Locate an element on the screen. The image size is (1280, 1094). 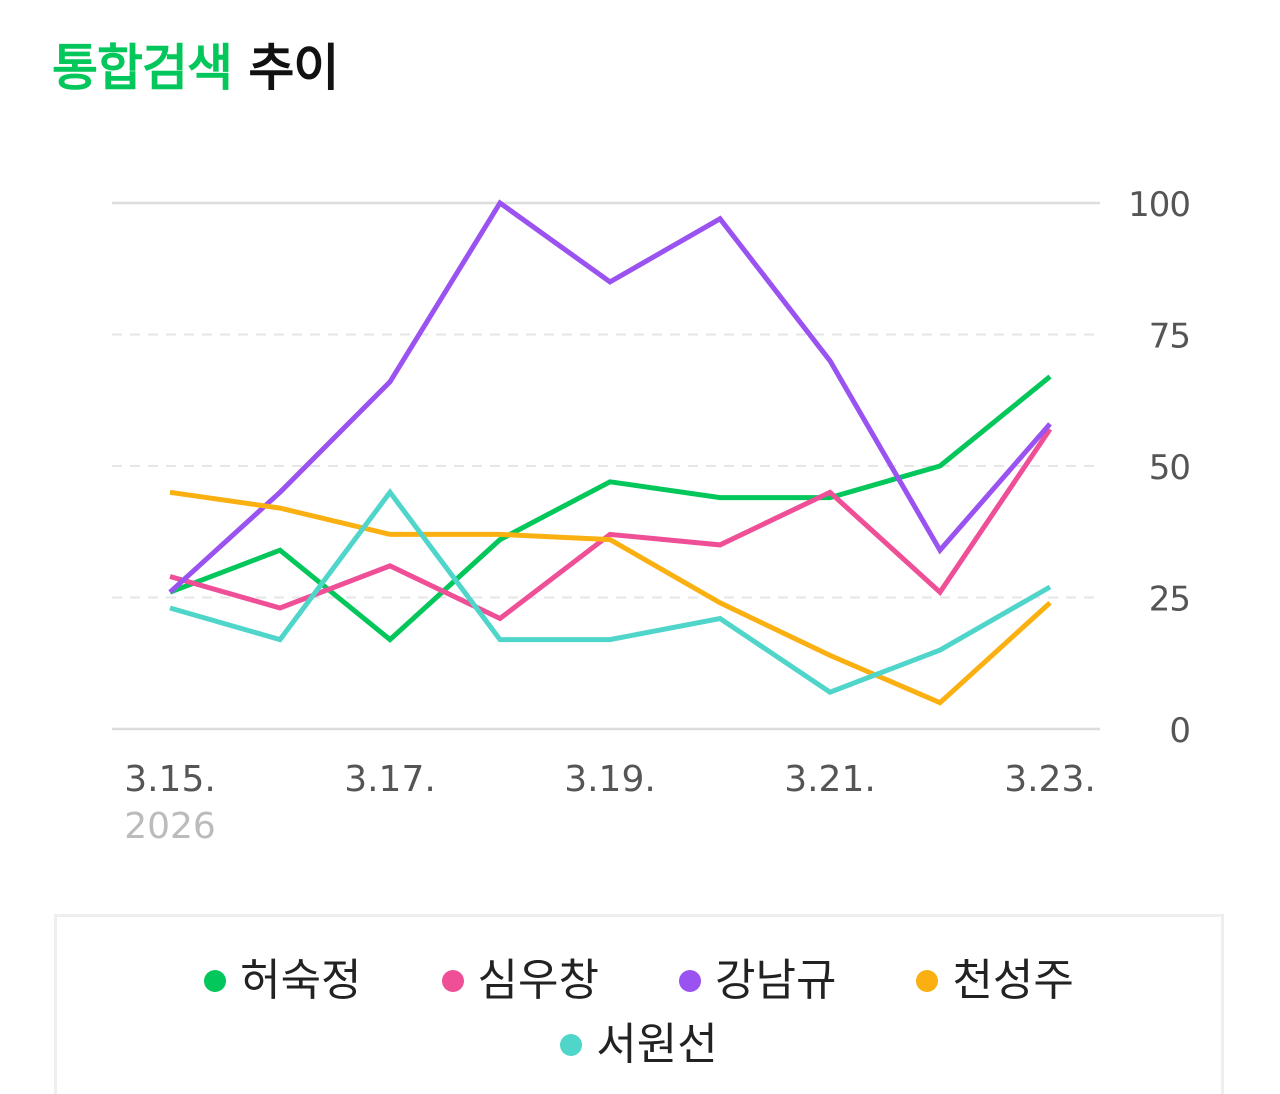
y-axis-ticks: 0 25 50 75 100 is located at coordinates (1159, 468).